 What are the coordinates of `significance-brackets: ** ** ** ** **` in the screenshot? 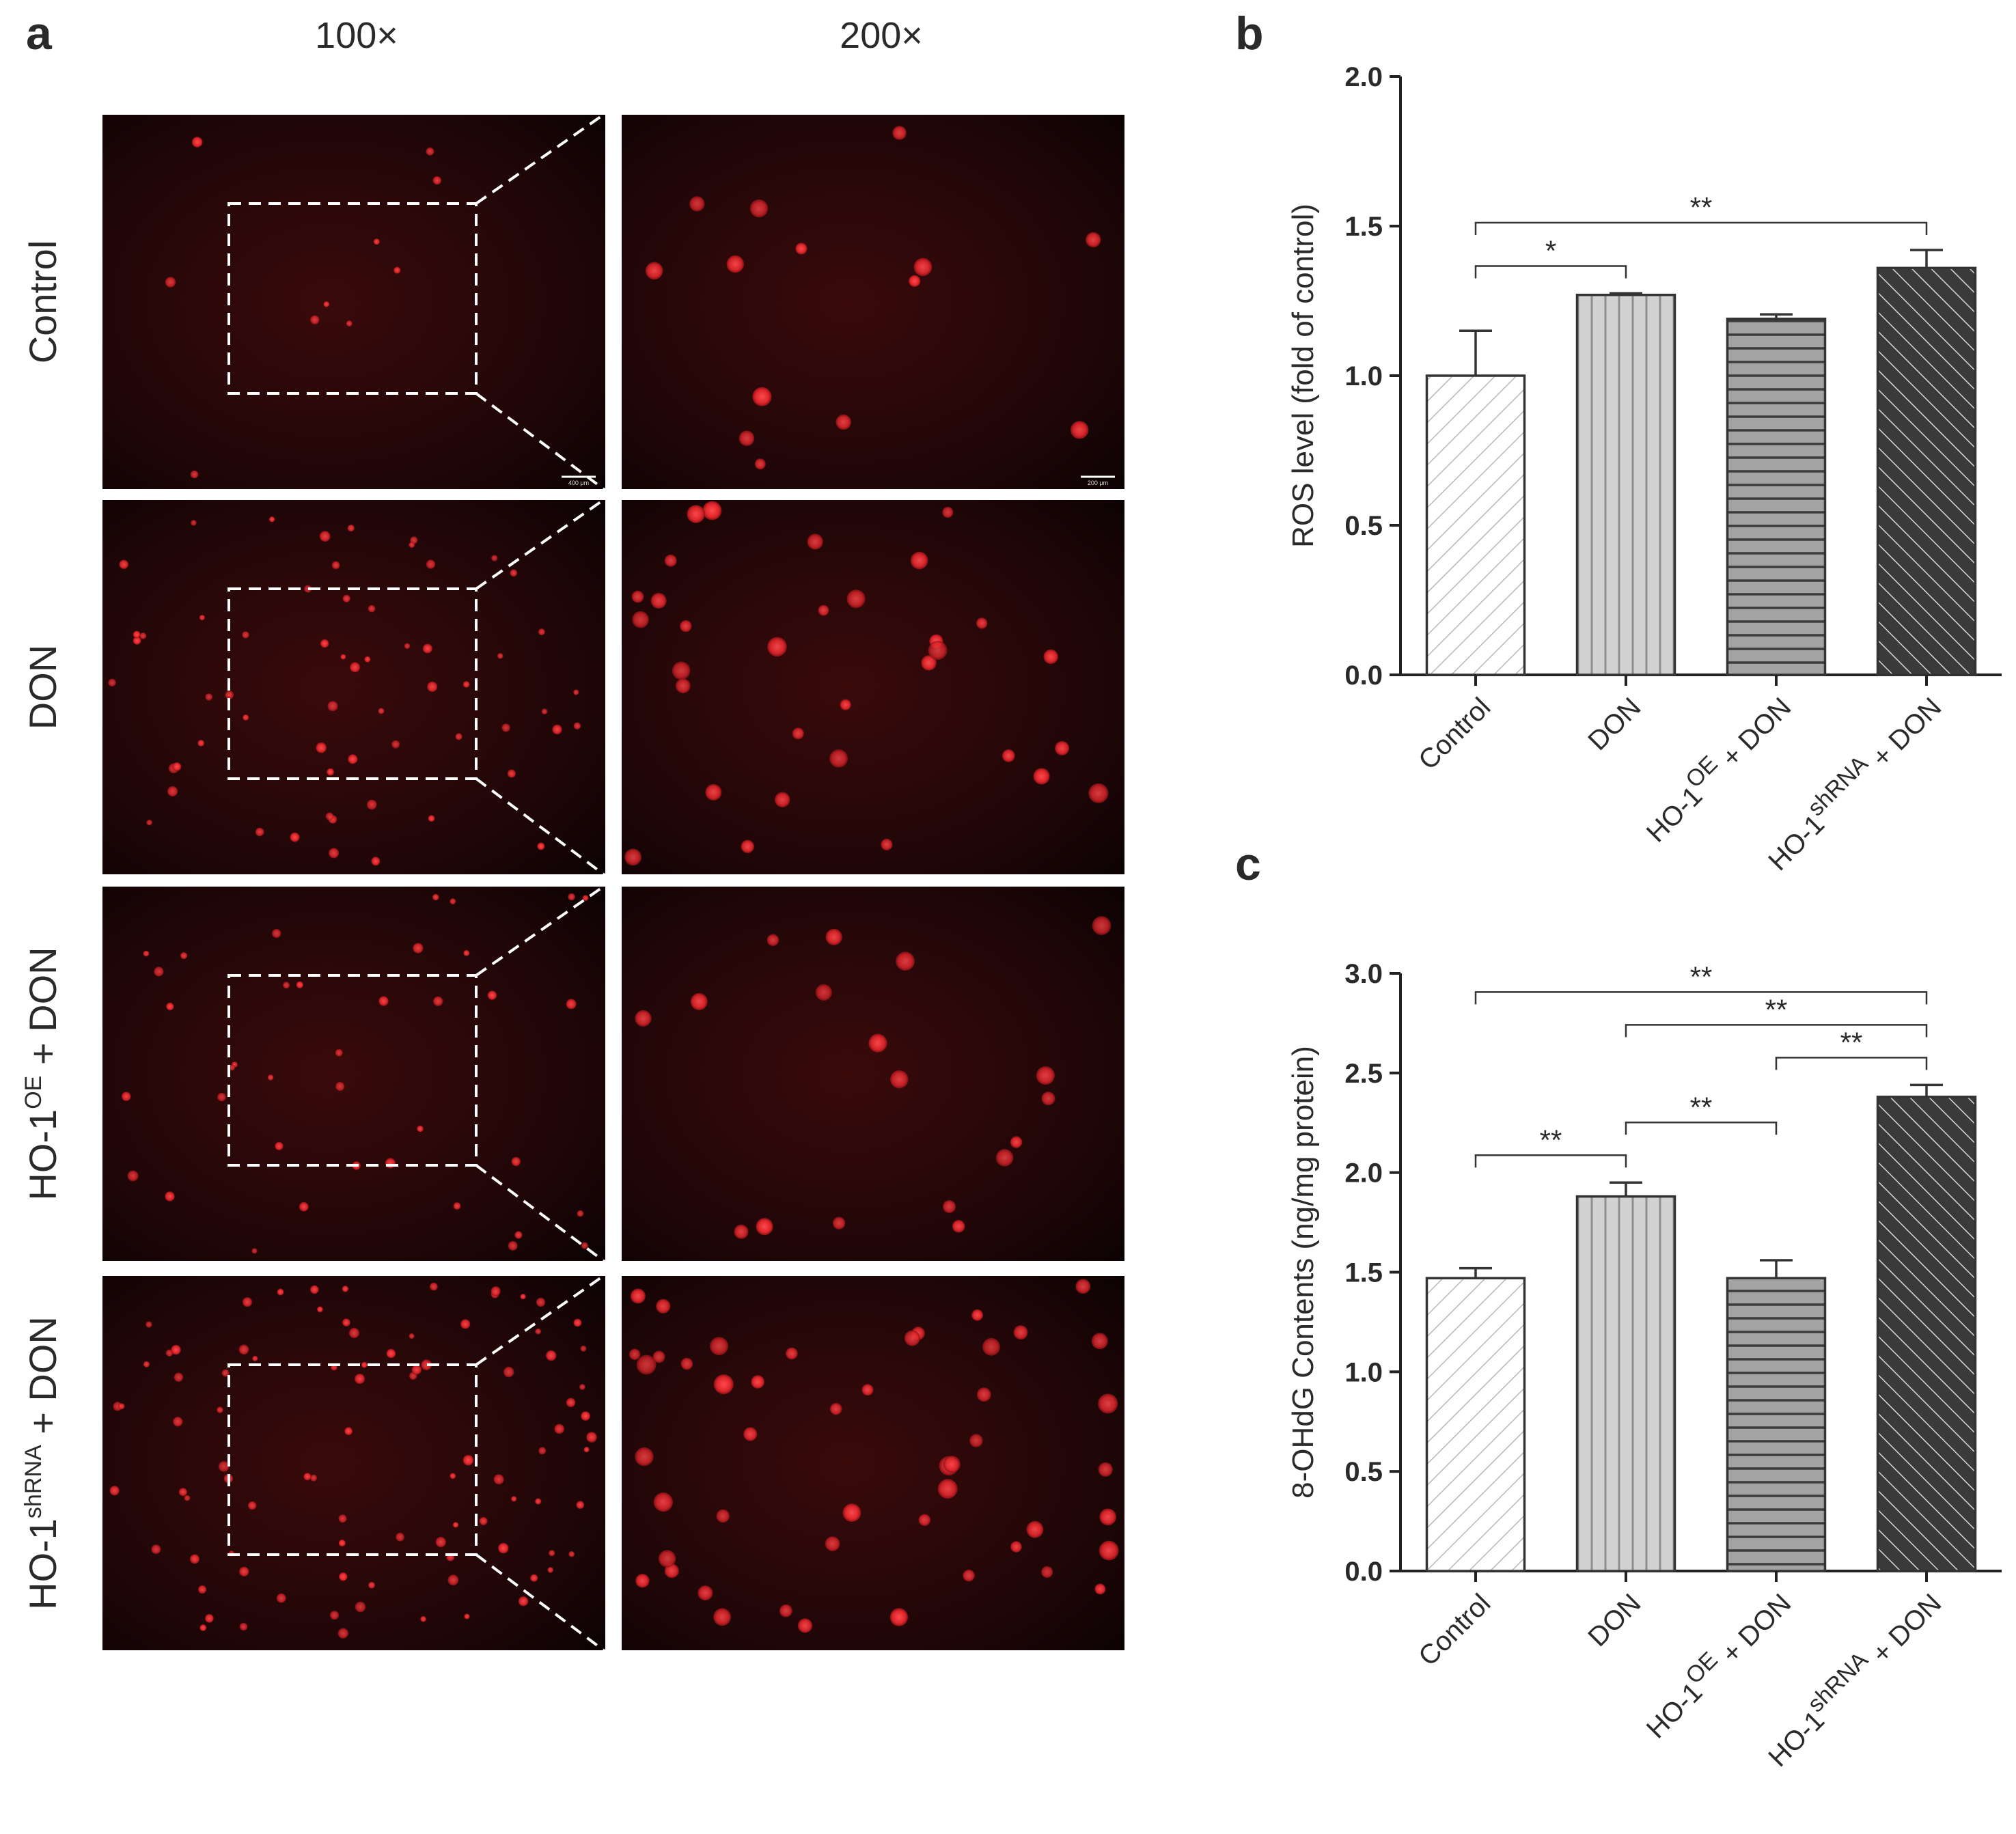 It's located at (1701, 1064).